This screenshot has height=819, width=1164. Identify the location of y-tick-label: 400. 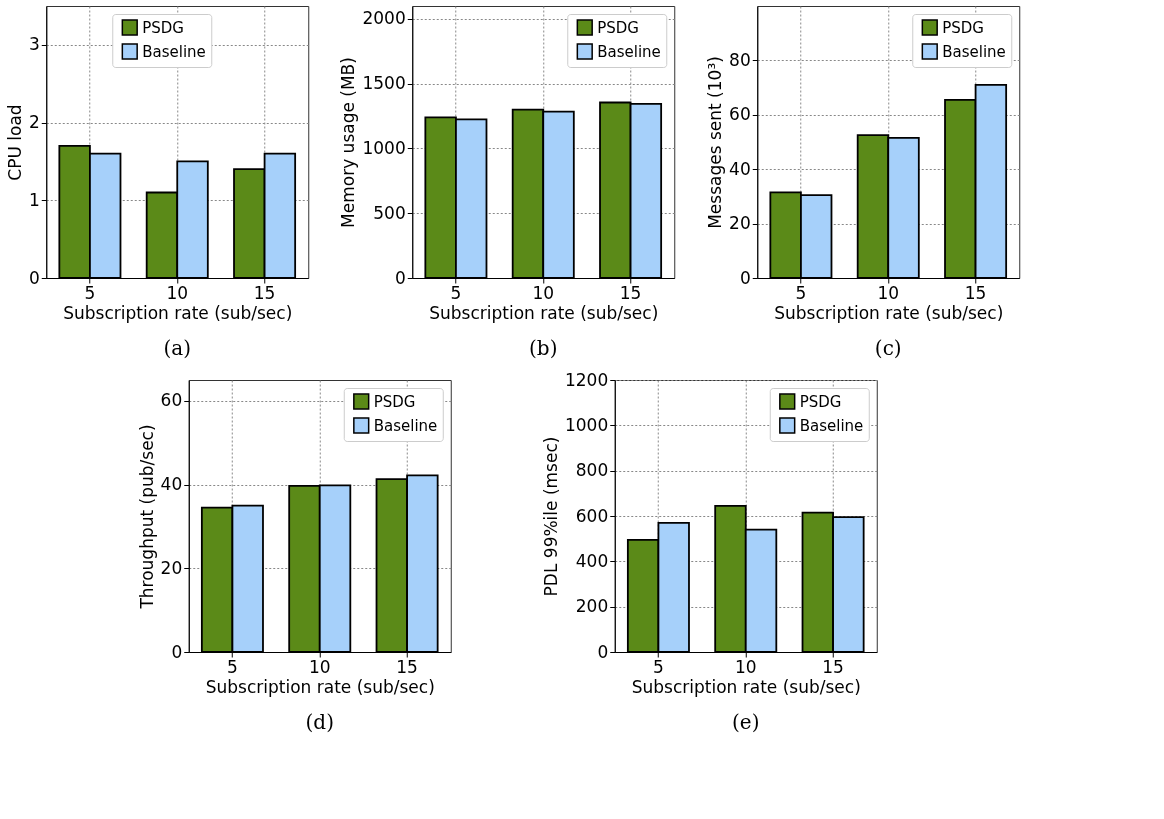
(592, 560).